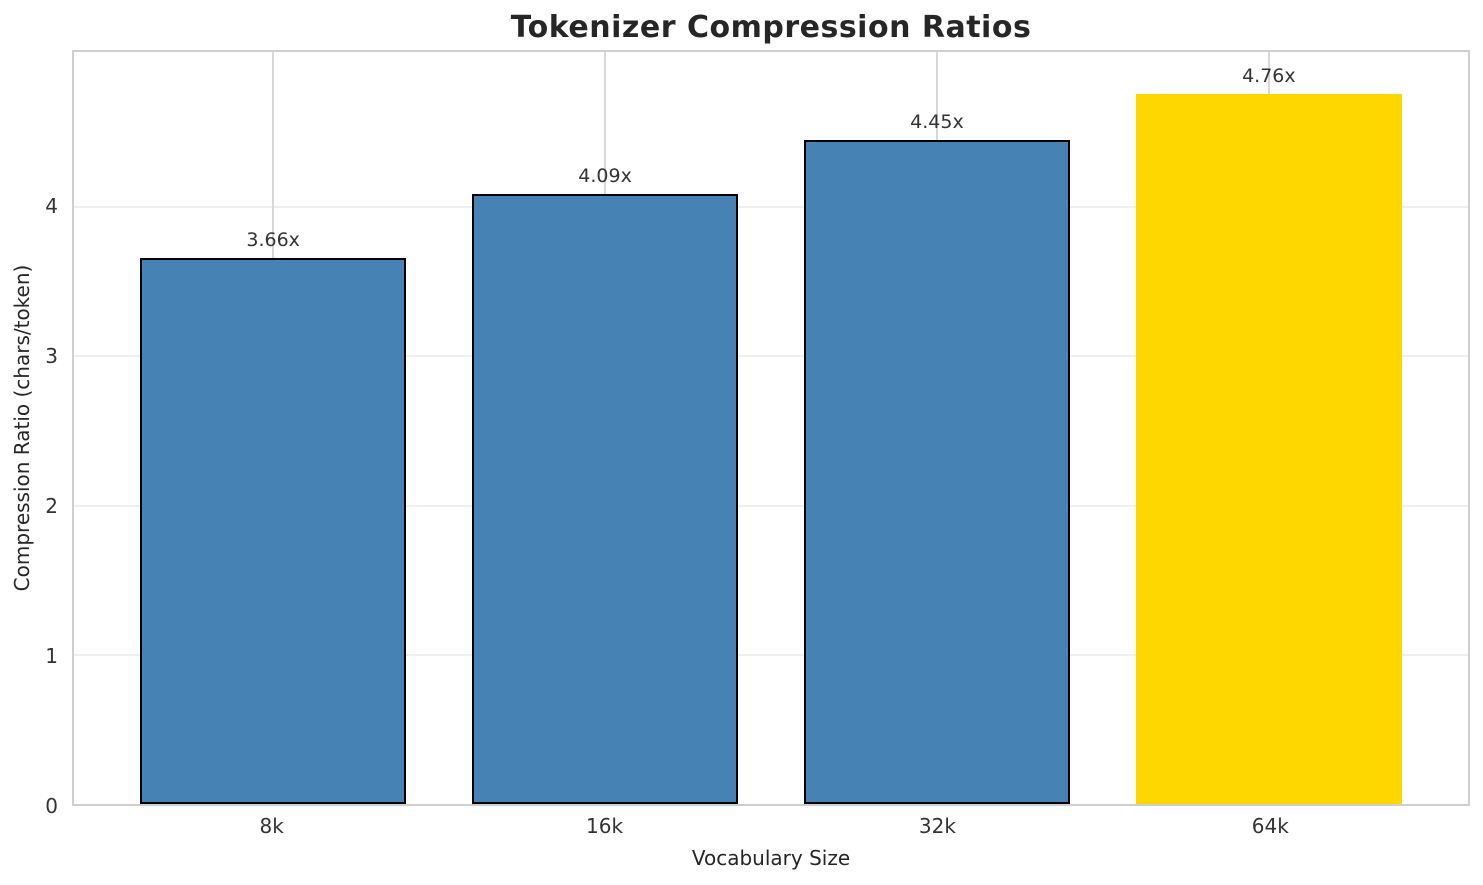 Image resolution: width=1483 pixels, height=885 pixels. Describe the element at coordinates (605, 826) in the screenshot. I see `x-tick-label: 16k` at that location.